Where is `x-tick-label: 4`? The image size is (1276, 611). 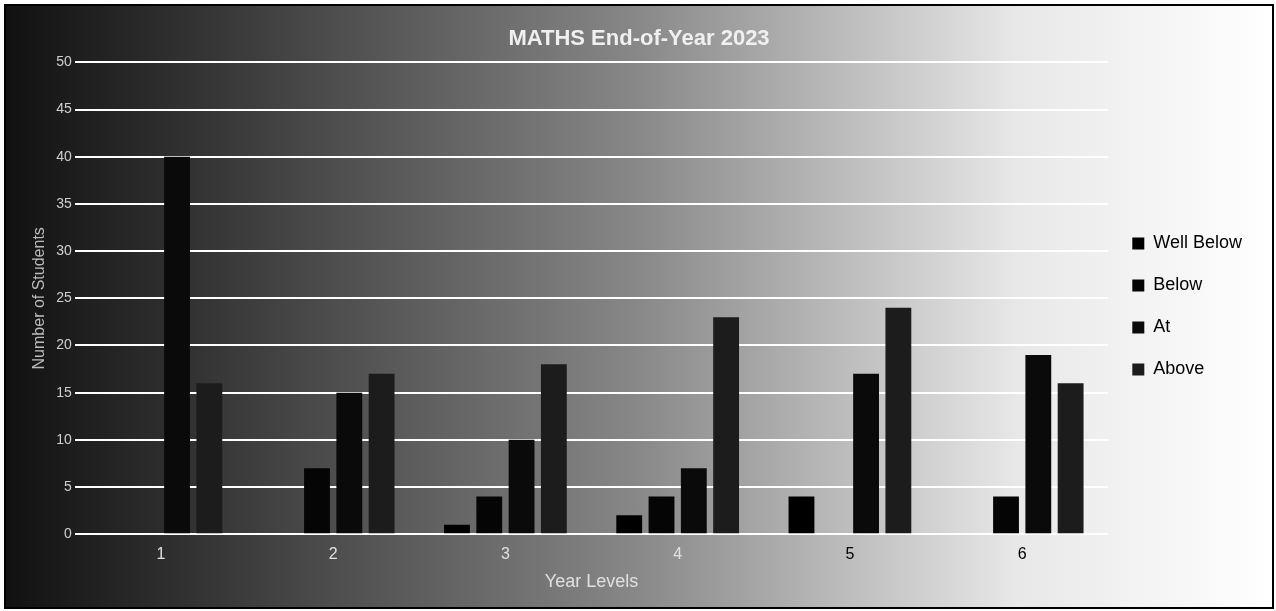
x-tick-label: 4 is located at coordinates (678, 554).